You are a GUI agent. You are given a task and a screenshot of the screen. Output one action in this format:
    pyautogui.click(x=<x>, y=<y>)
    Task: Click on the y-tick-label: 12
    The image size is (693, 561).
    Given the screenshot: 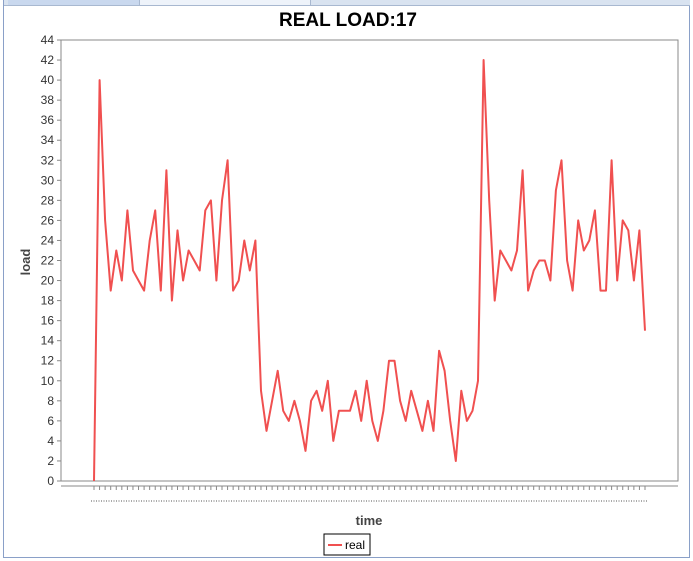 What is the action you would take?
    pyautogui.click(x=48, y=361)
    